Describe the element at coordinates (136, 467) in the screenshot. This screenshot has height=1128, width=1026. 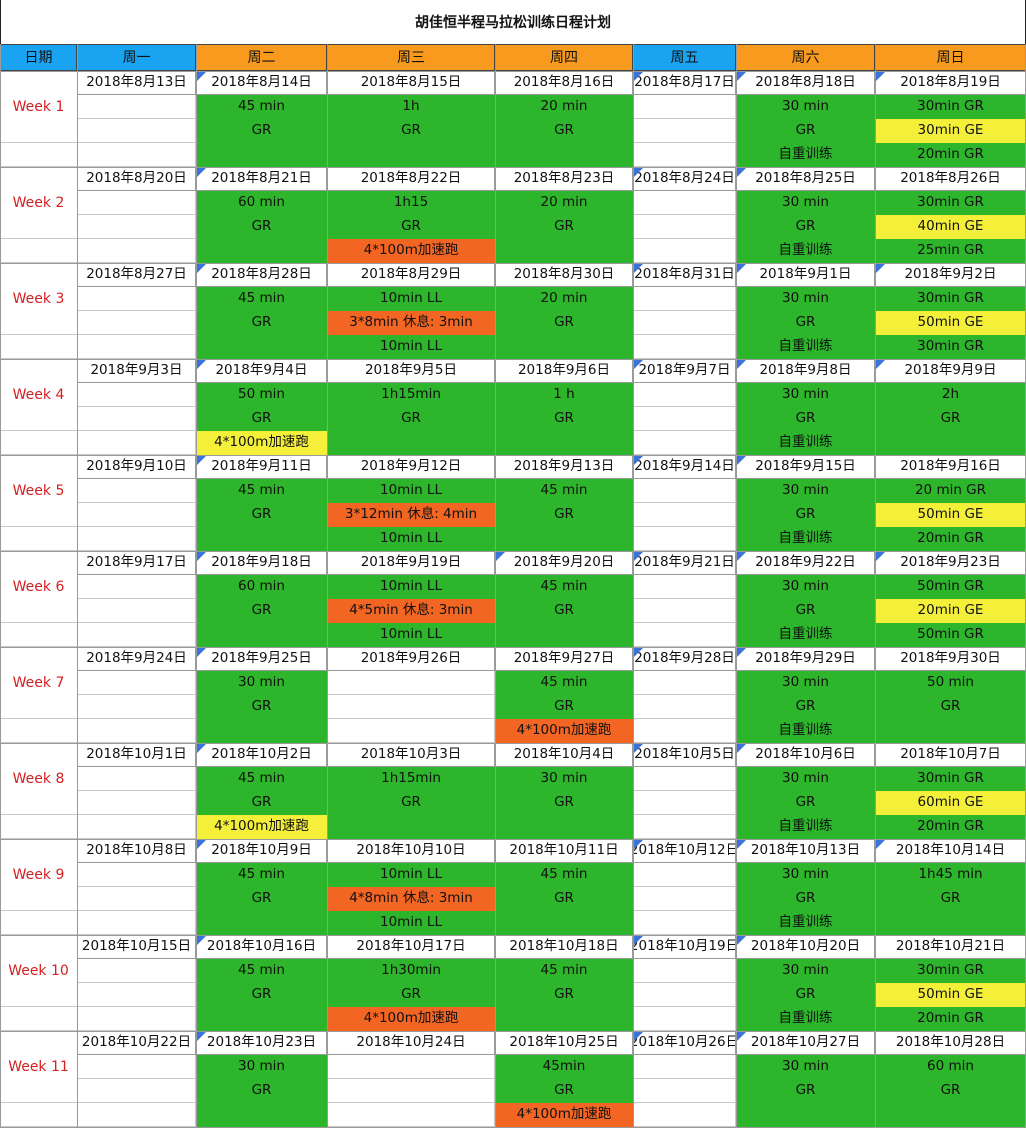
I see `date-cell: 2018年9月10日` at that location.